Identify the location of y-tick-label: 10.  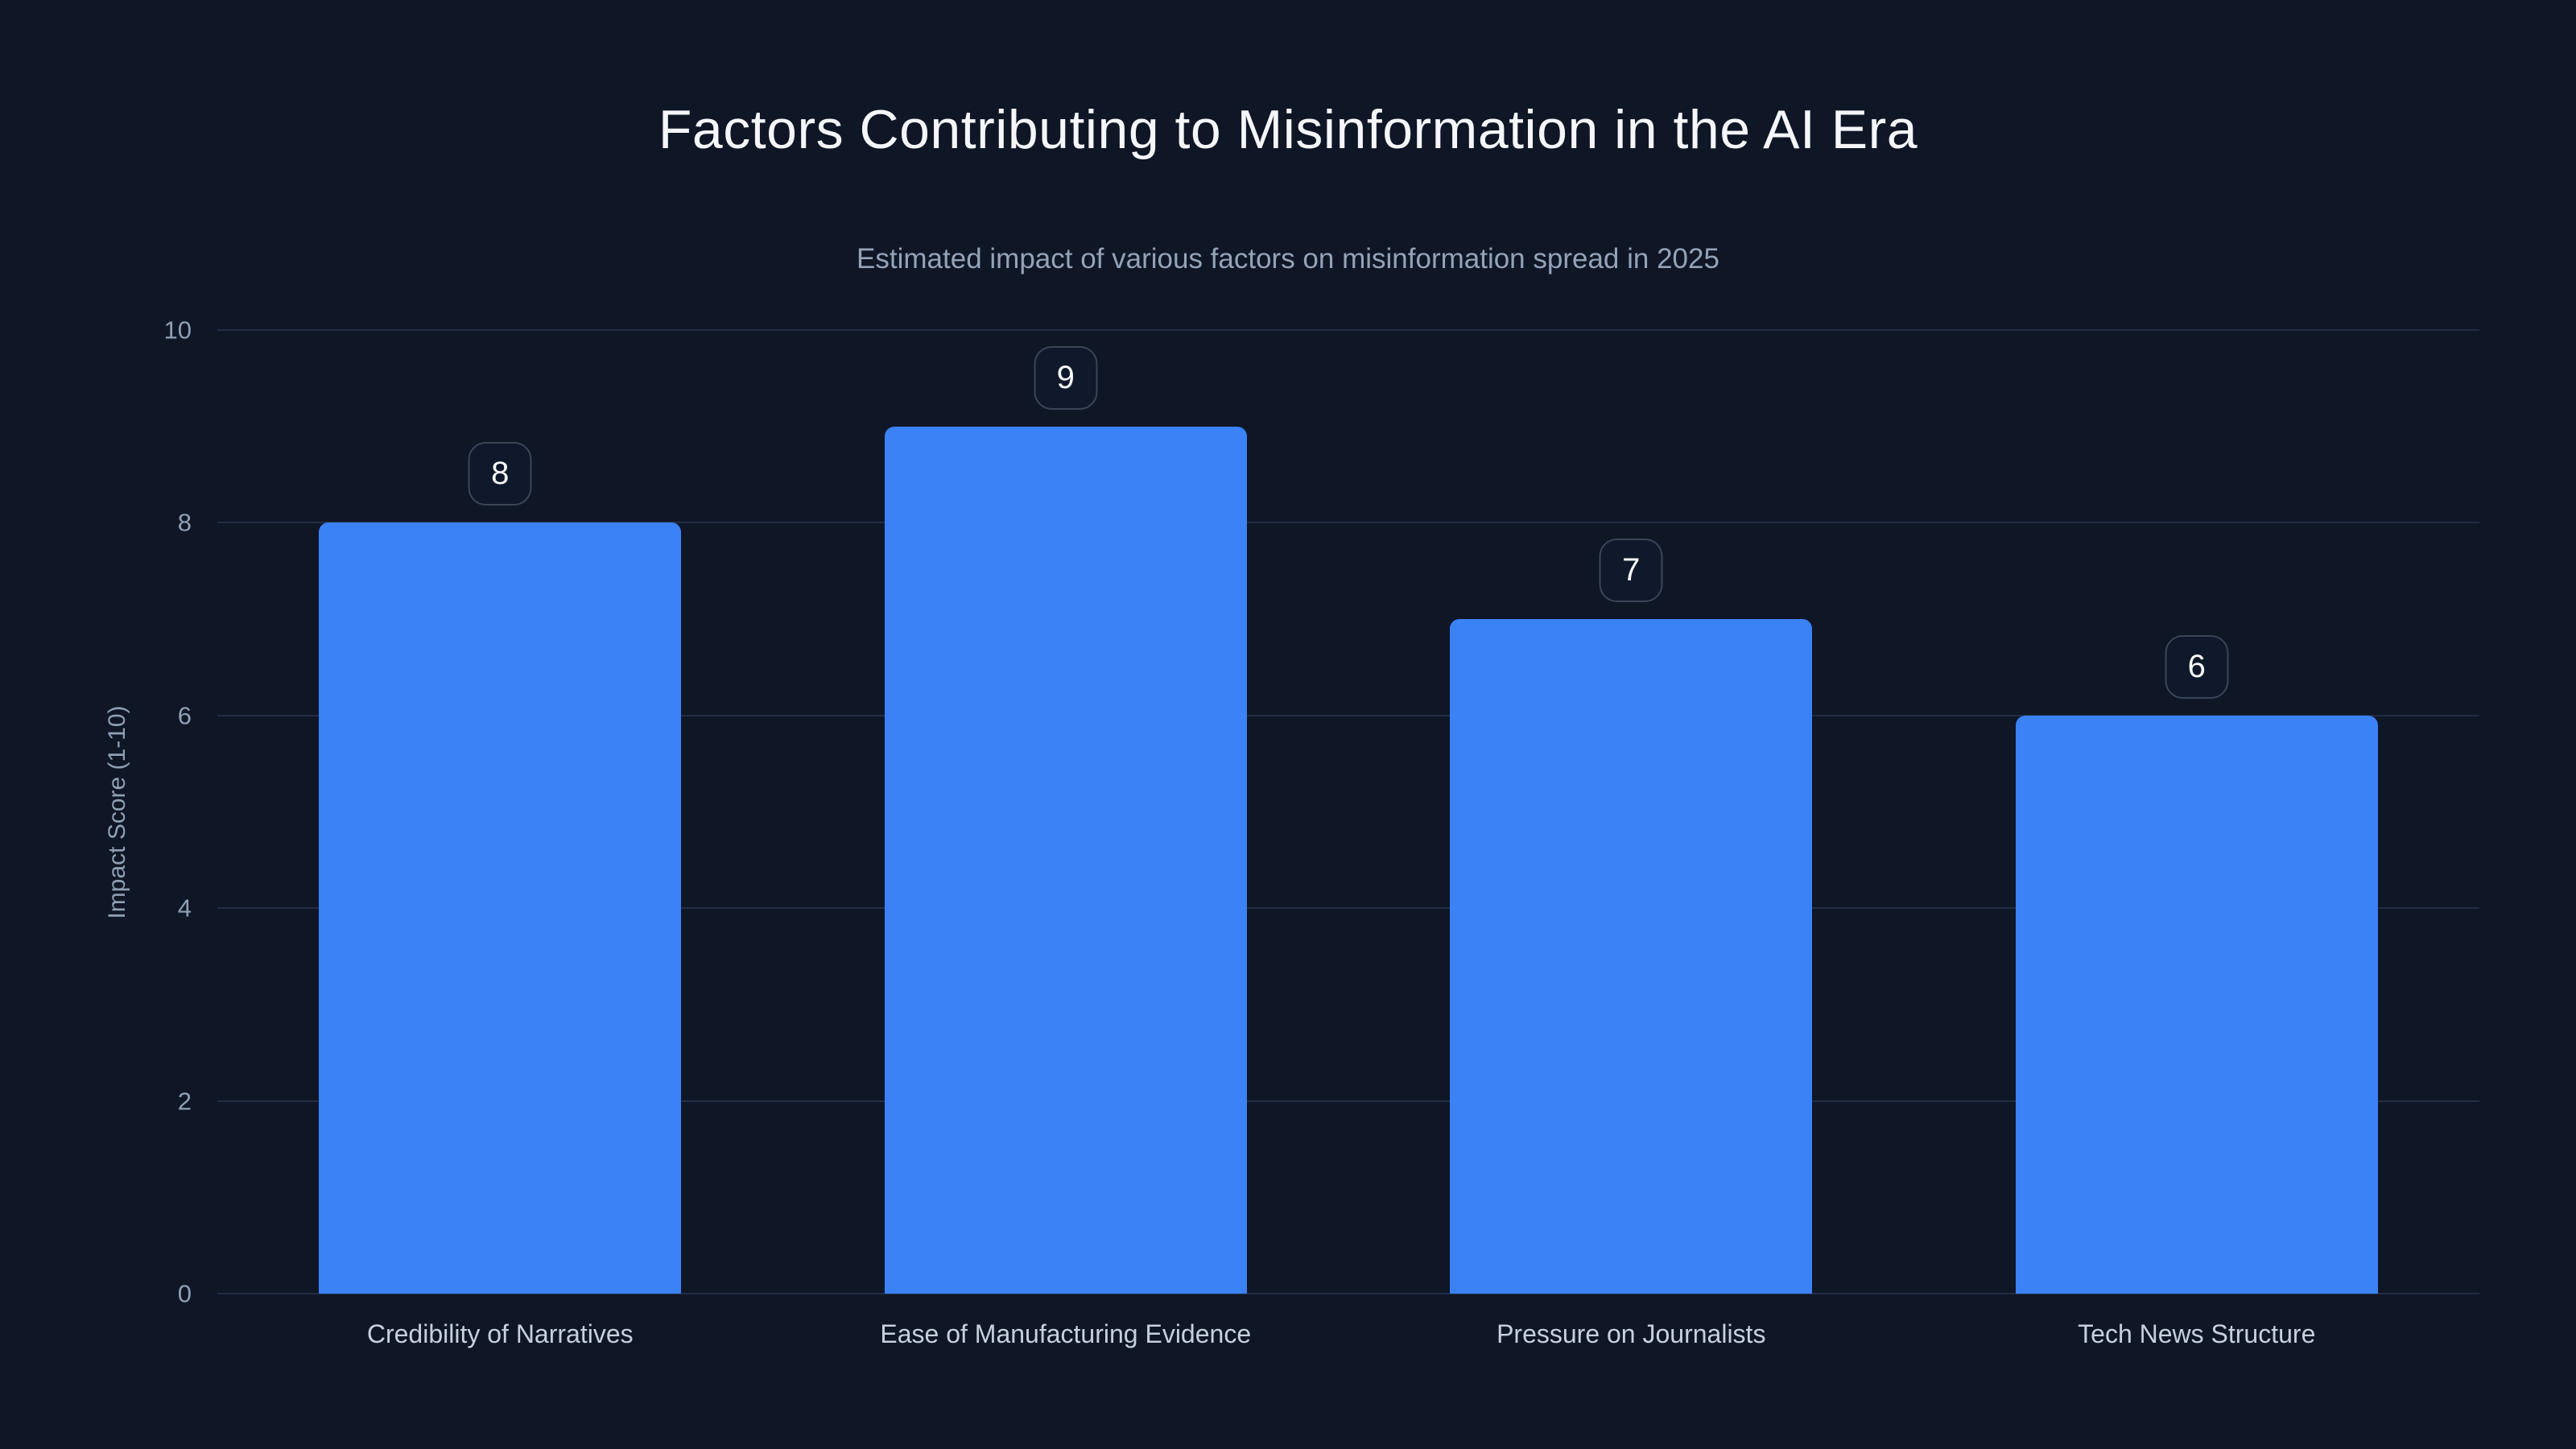
(177, 330).